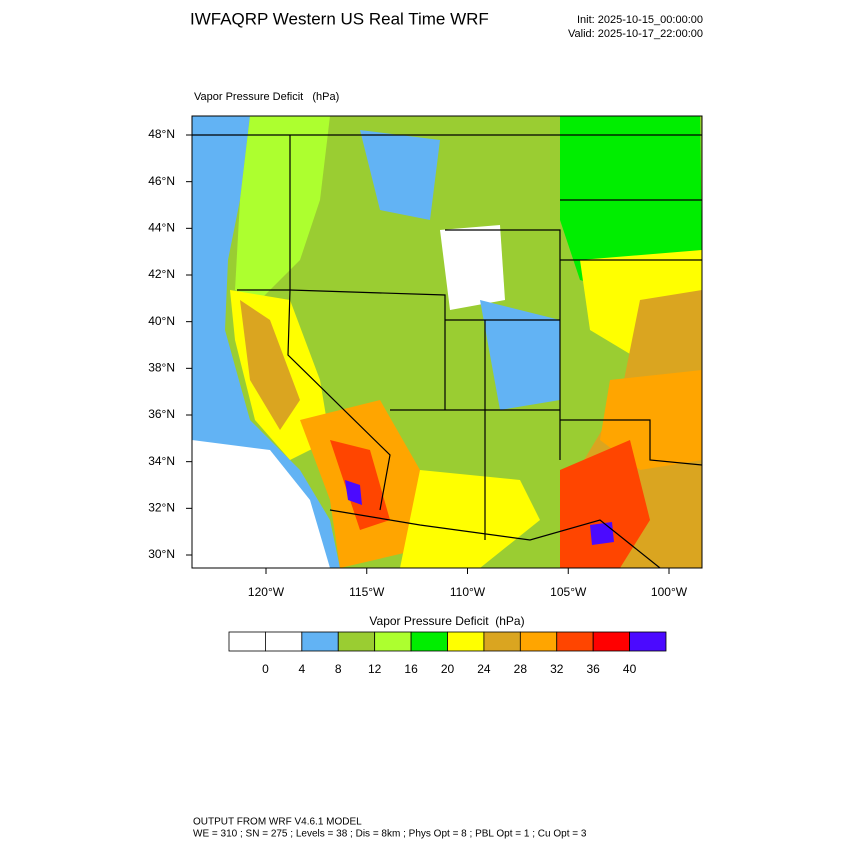 The width and height of the screenshot is (850, 850). Describe the element at coordinates (375, 669) in the screenshot. I see `colorbar-label: 12` at that location.